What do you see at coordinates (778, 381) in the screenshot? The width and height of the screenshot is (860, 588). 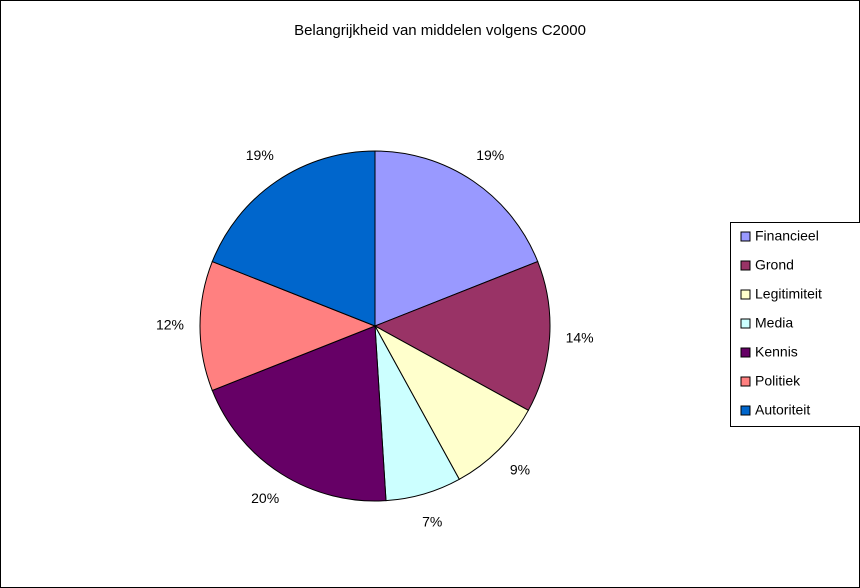 I see `legend-label: Politiek` at bounding box center [778, 381].